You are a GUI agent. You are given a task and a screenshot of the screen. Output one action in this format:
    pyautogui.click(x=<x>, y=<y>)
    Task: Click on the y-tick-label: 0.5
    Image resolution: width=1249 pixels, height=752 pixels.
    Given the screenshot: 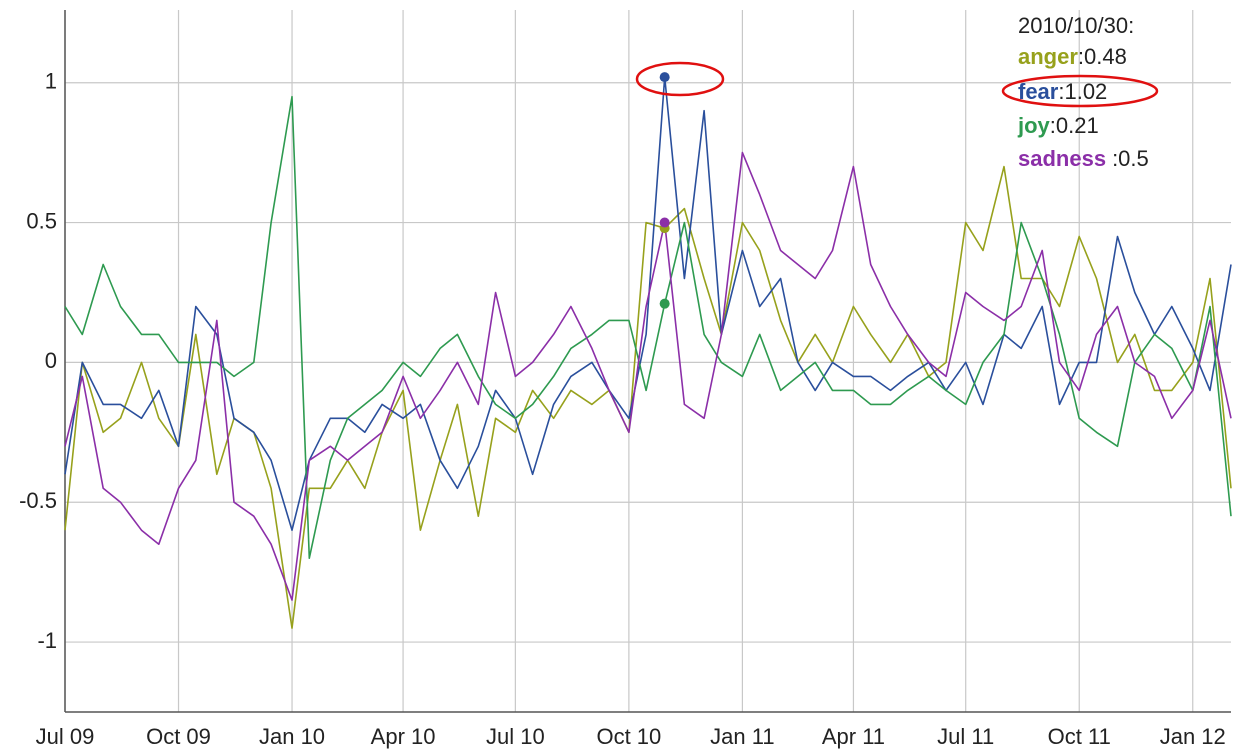 What is the action you would take?
    pyautogui.click(x=41, y=220)
    